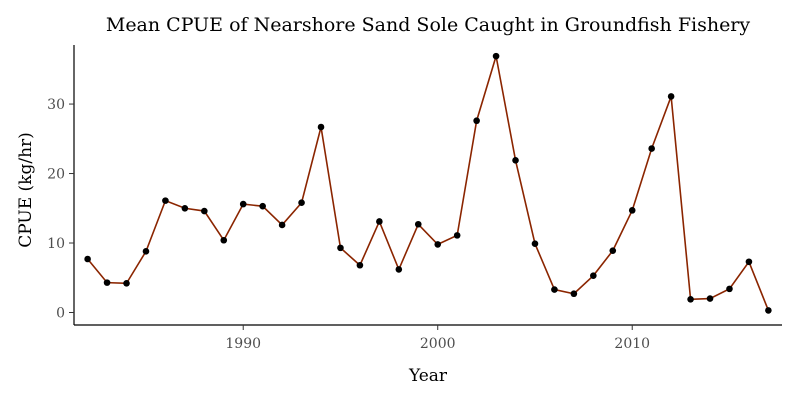  I want to click on y-tick-label: 20, so click(56, 175).